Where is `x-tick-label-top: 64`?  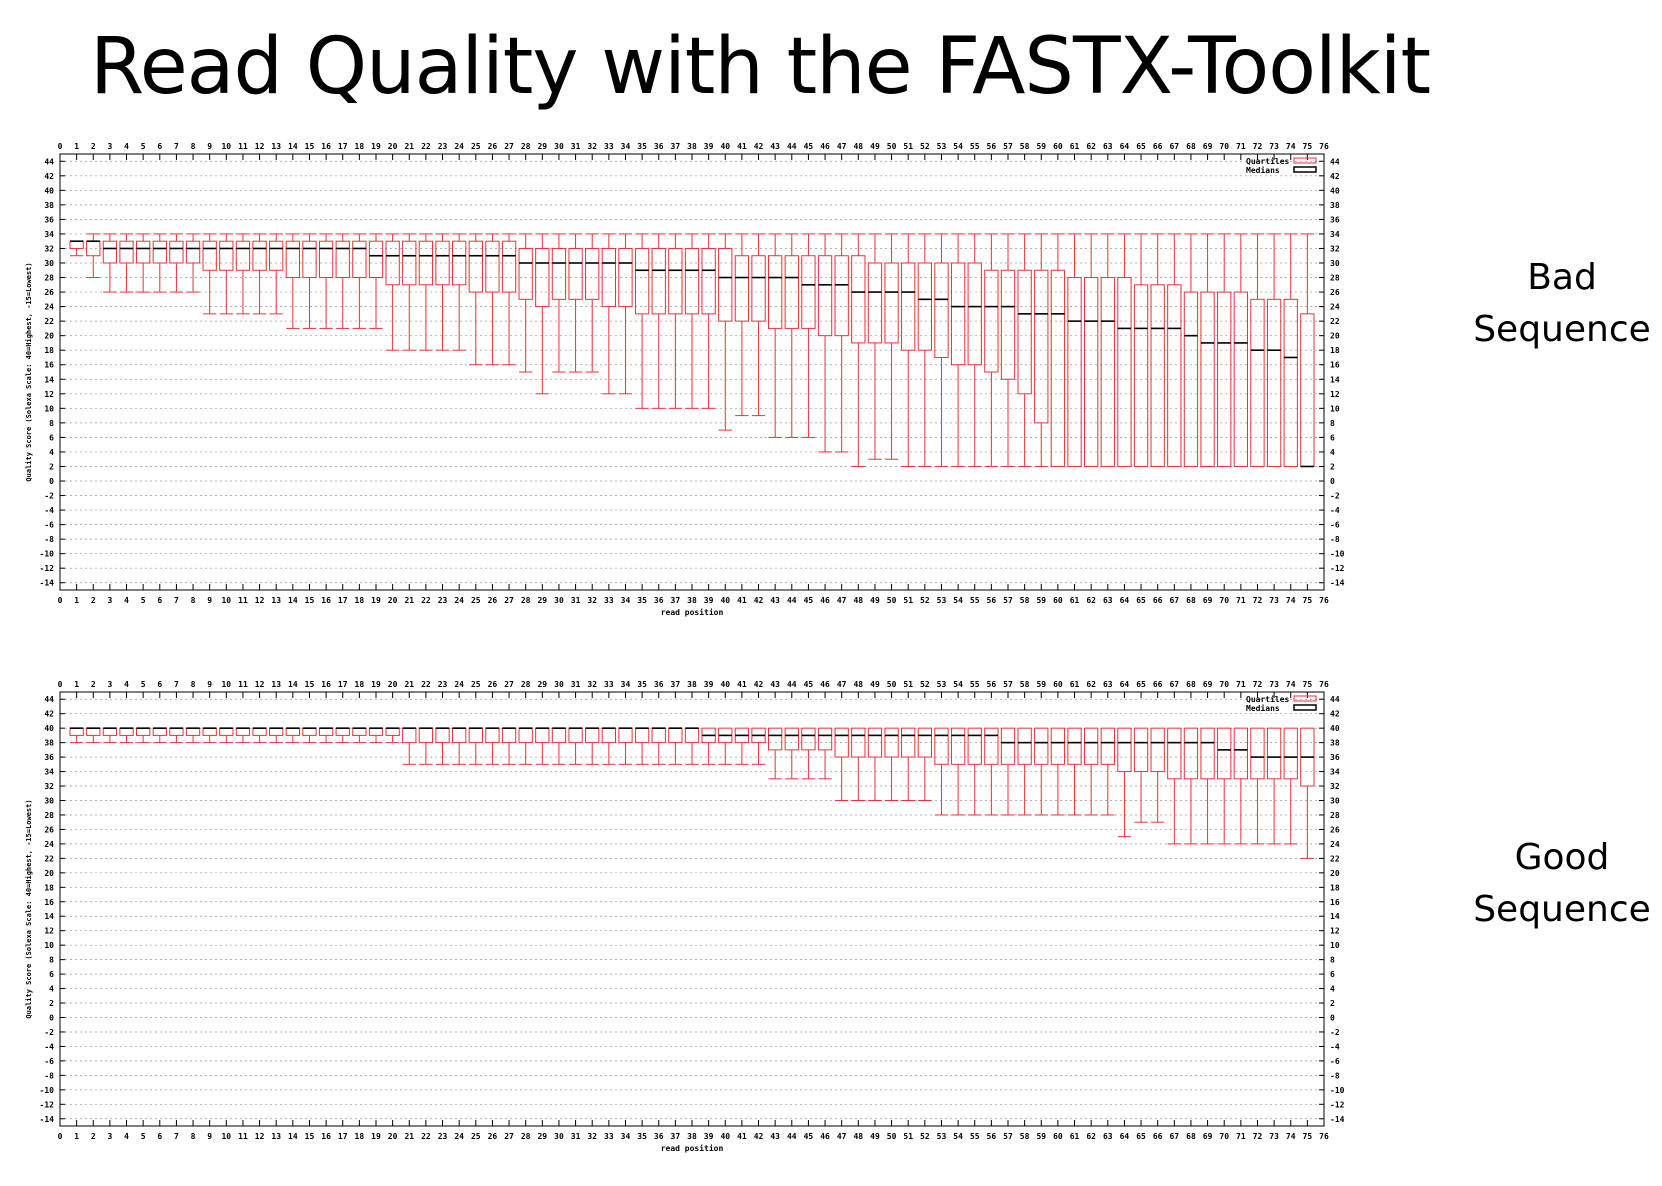
x-tick-label-top: 64 is located at coordinates (1125, 146).